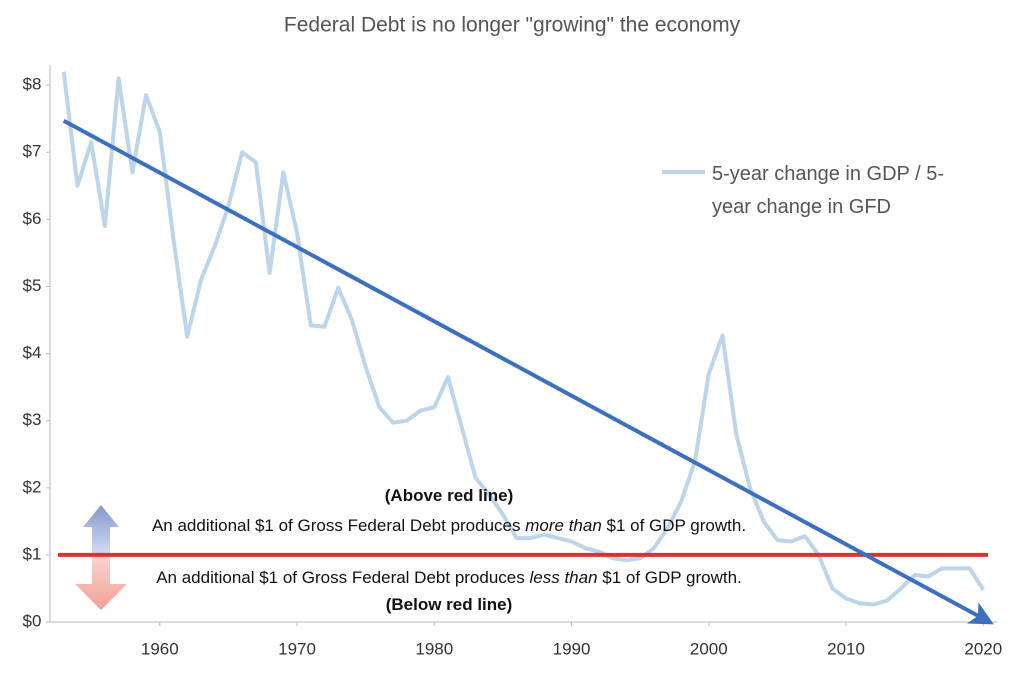 This screenshot has height=676, width=1024. Describe the element at coordinates (32, 84) in the screenshot. I see `y-tick-label: $8` at that location.